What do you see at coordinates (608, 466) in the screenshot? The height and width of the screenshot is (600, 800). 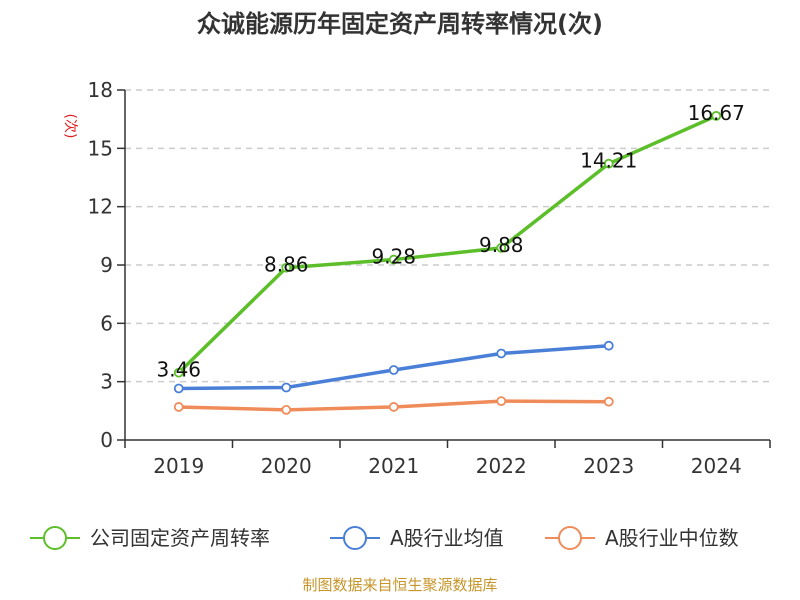 I see `x-tick-label: 2023` at bounding box center [608, 466].